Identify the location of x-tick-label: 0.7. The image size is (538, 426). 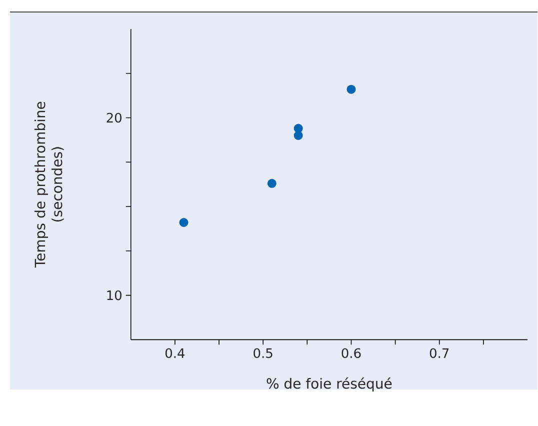
(439, 353).